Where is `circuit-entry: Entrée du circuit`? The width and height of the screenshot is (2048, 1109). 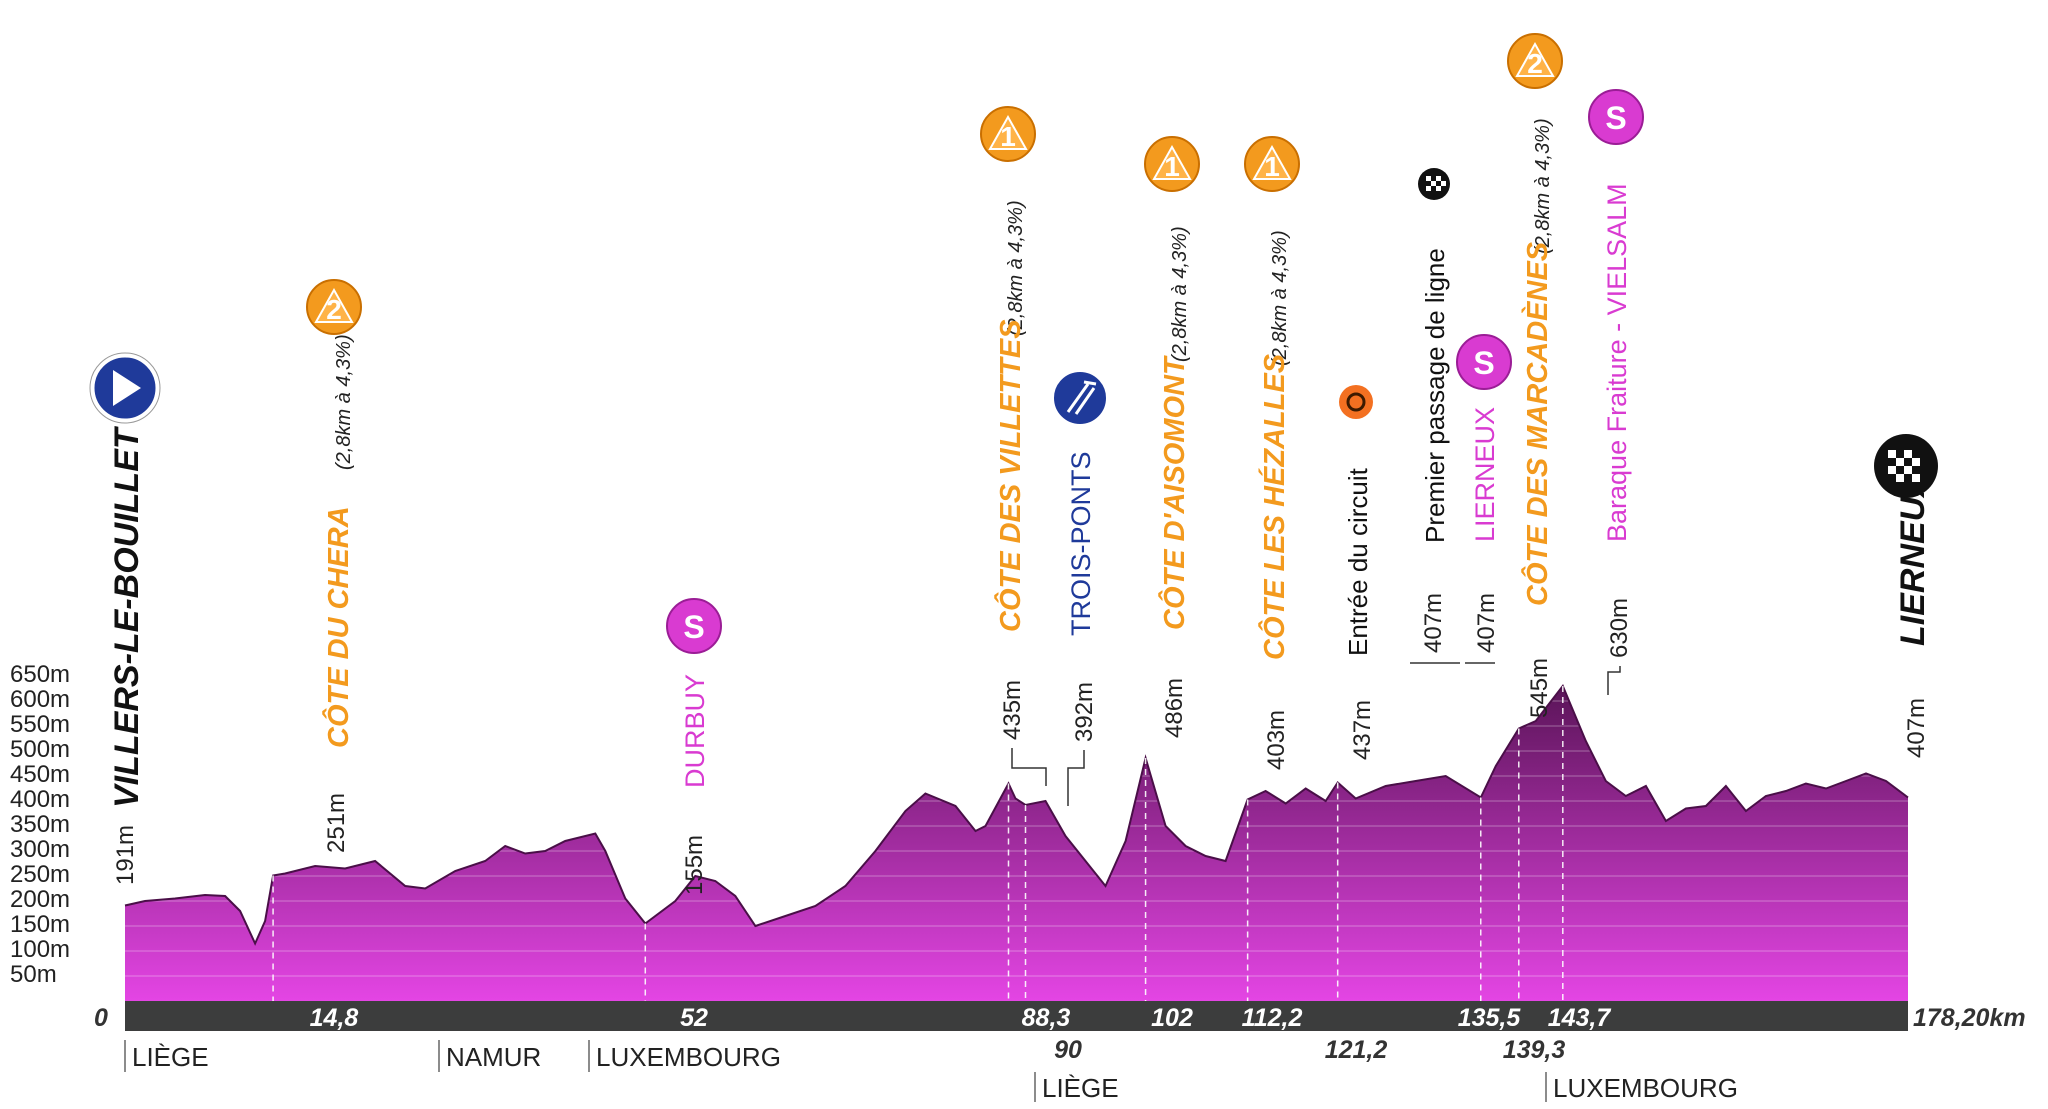 circuit-entry: Entrée du circuit is located at coordinates (1356, 520).